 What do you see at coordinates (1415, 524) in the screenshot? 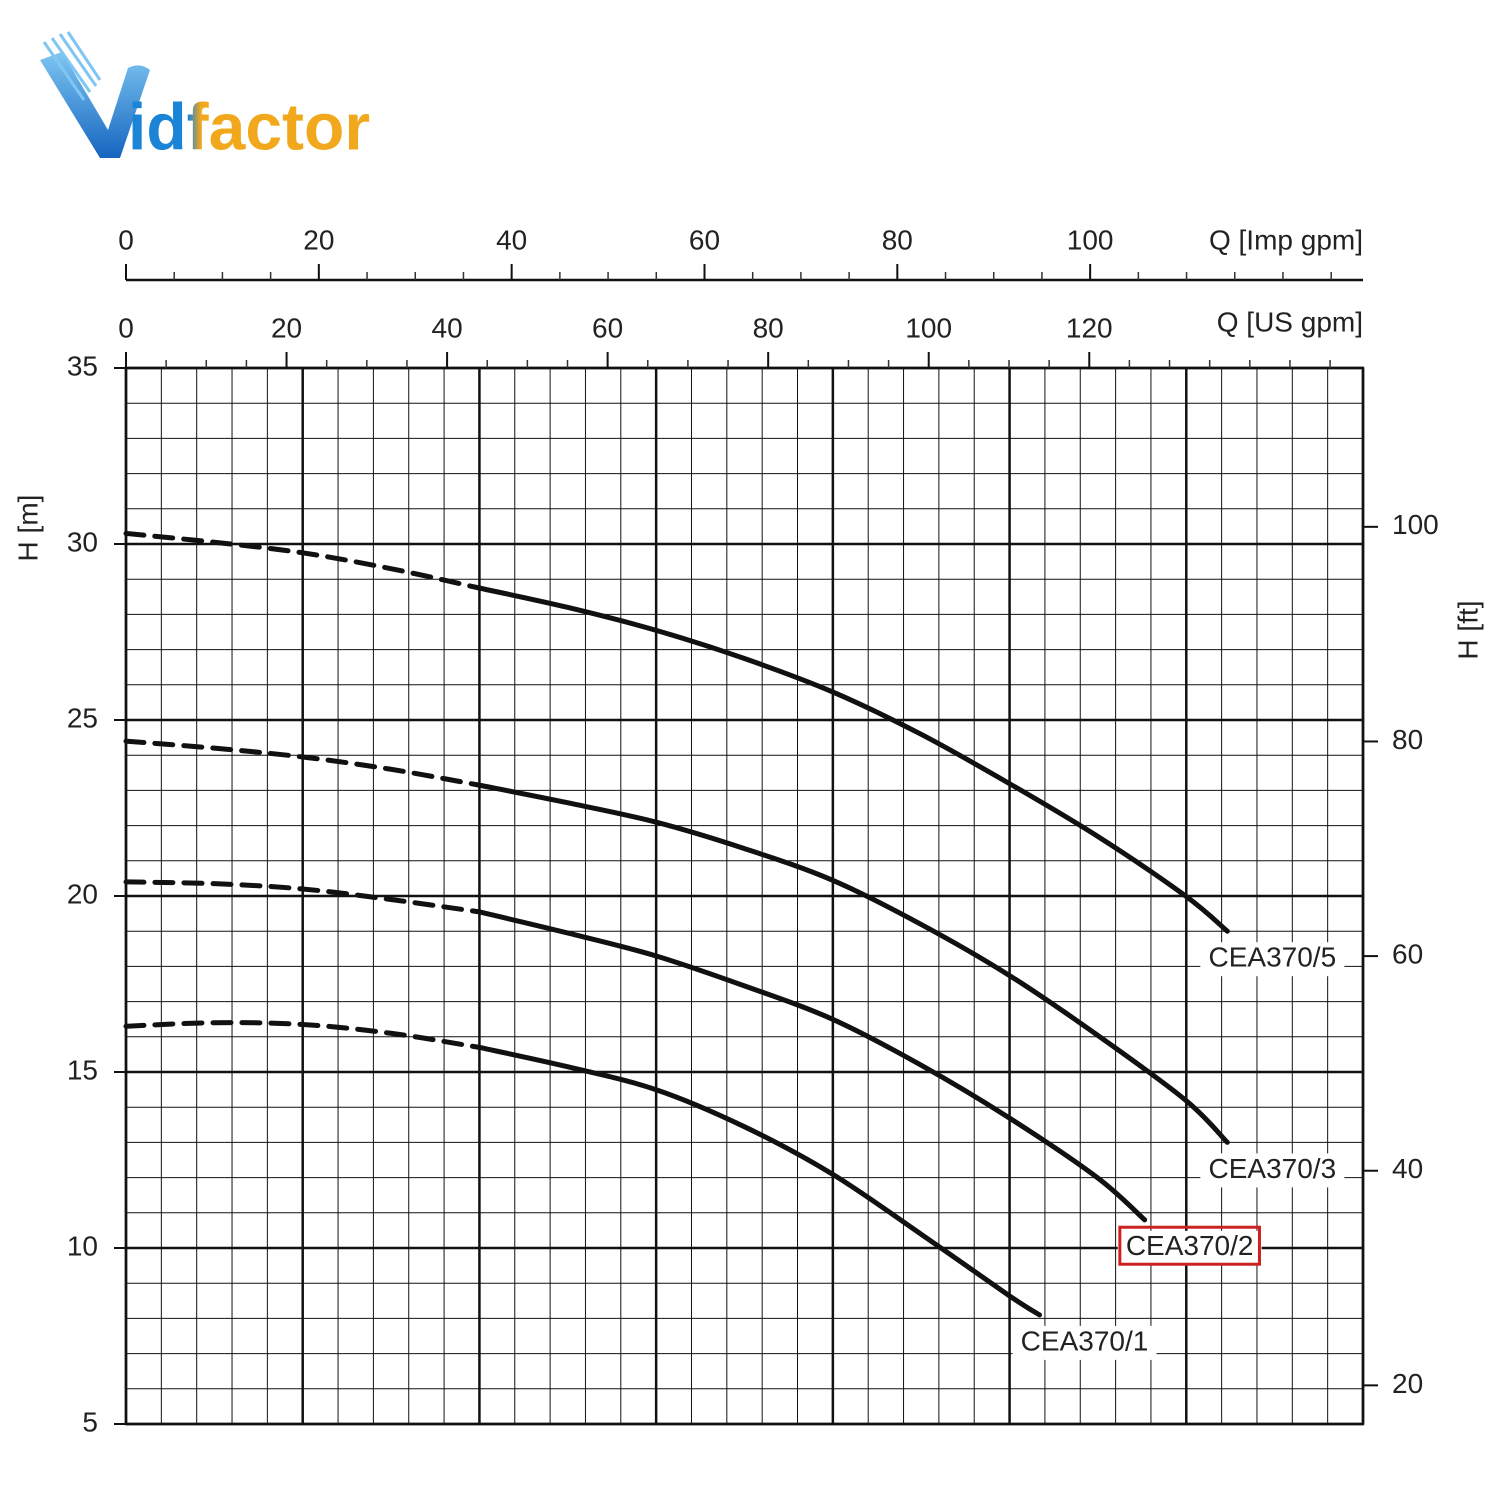
I see `y2-tick-label: 100` at bounding box center [1415, 524].